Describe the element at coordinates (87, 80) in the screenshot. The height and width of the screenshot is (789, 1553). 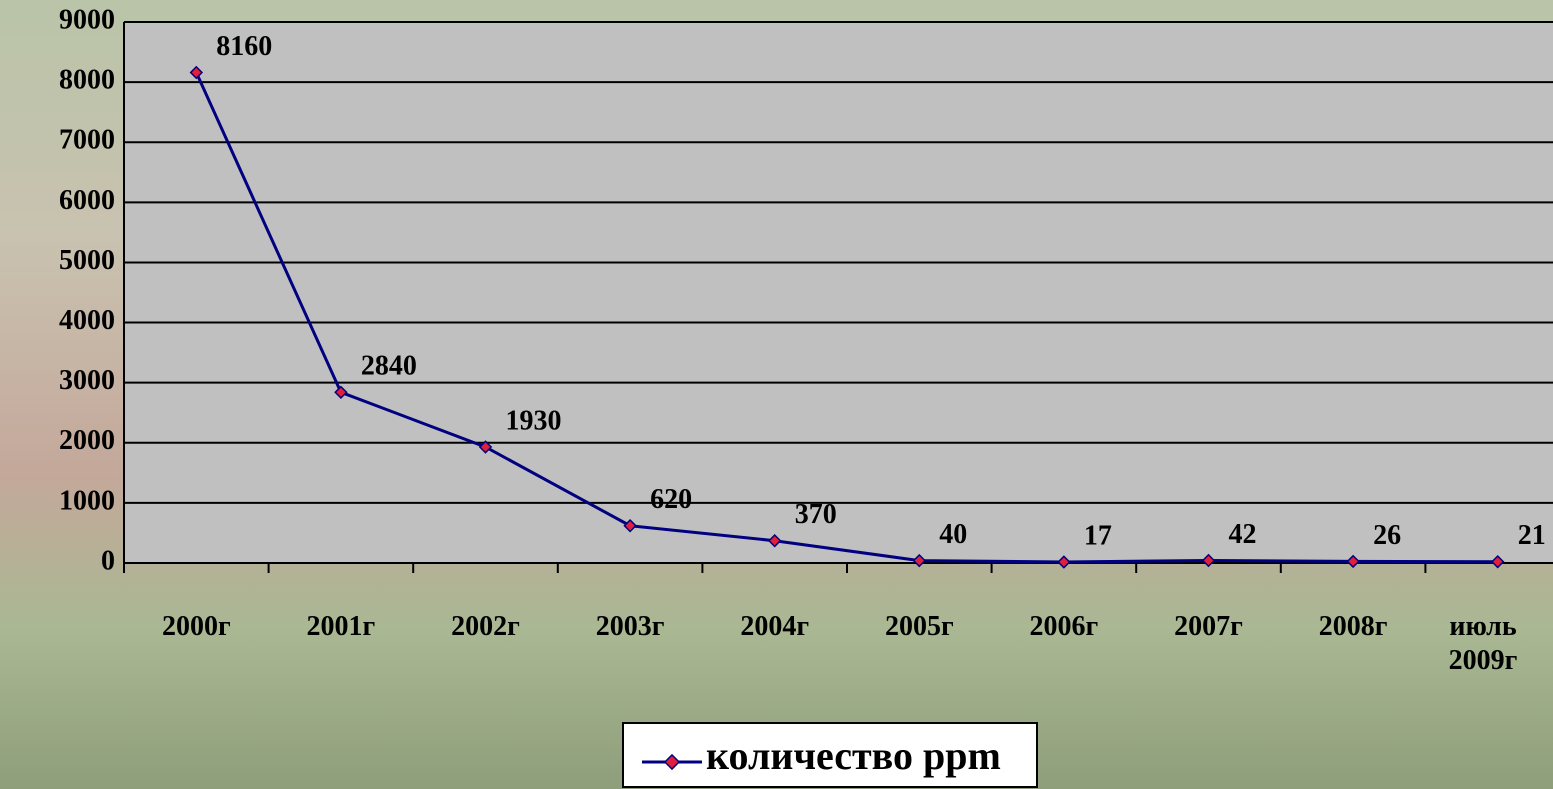
I see `y-tick-label: 8000` at that location.